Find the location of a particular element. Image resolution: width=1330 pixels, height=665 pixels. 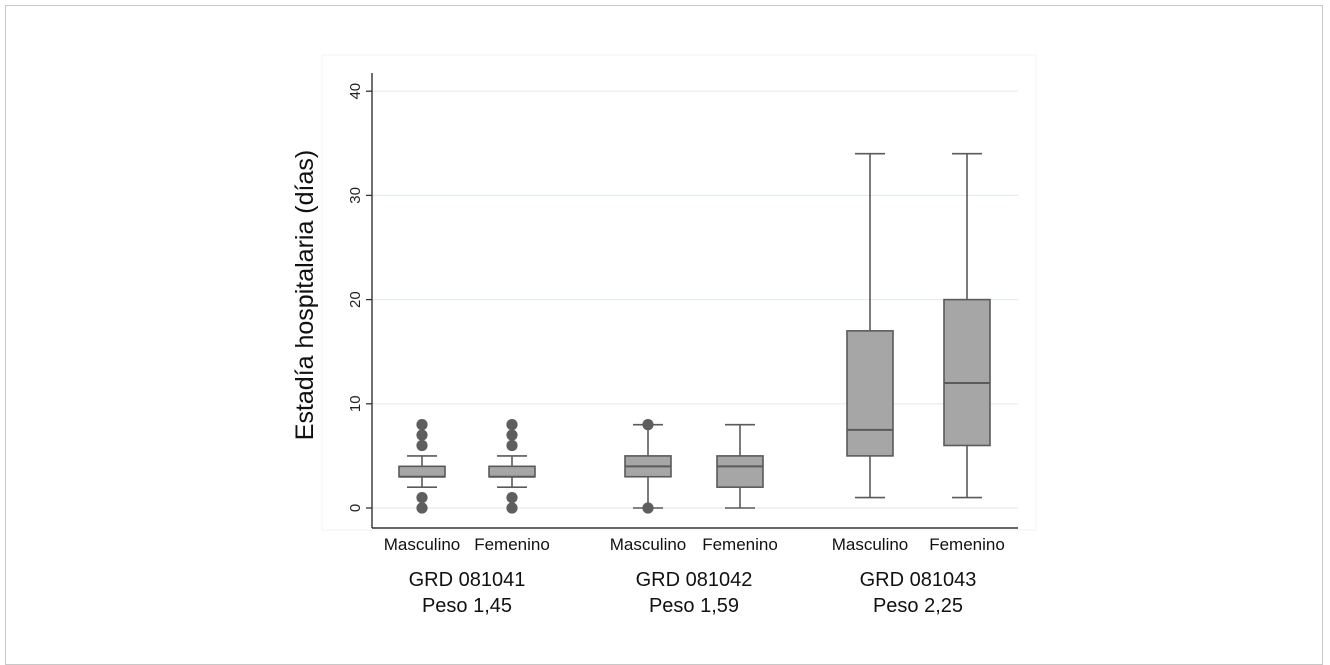

category-label-g3-masculino: Masculino is located at coordinates (870, 544).